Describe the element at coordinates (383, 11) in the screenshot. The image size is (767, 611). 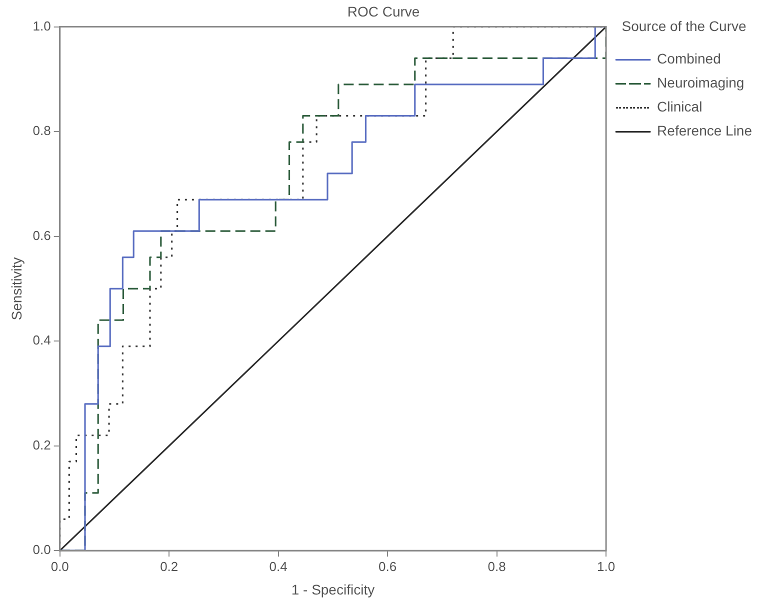
I see `chart-title: ROC Curve` at that location.